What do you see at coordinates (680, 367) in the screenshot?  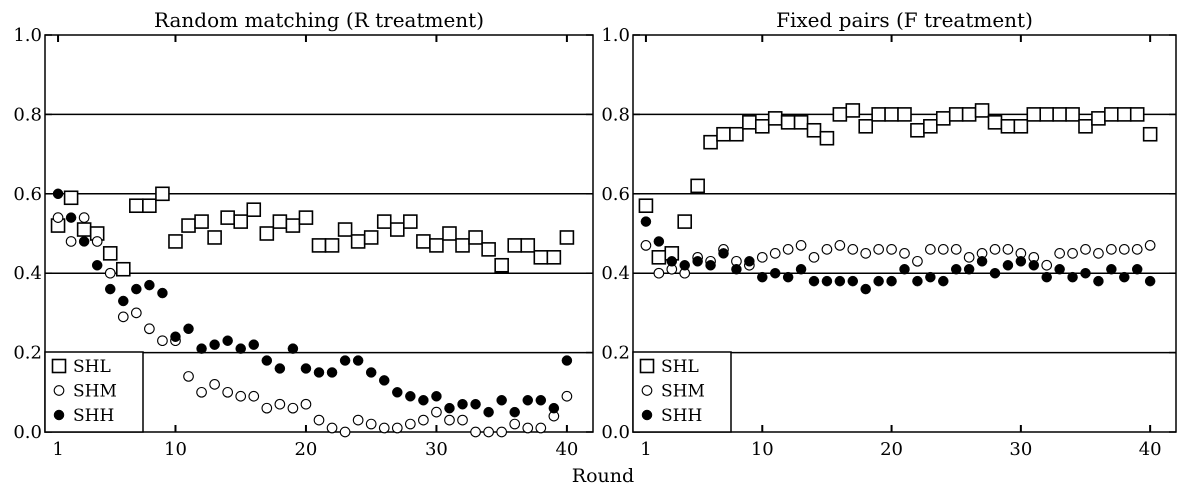 I see `legend-label: SHL` at bounding box center [680, 367].